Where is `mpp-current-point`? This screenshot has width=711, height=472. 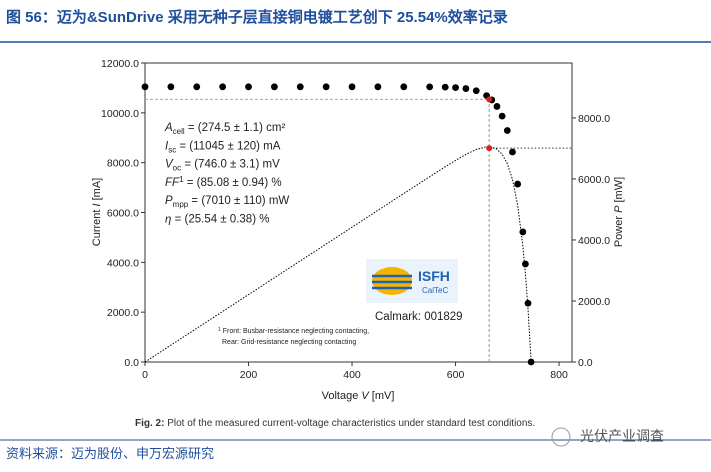
mpp-current-point is located at coordinates (489, 99).